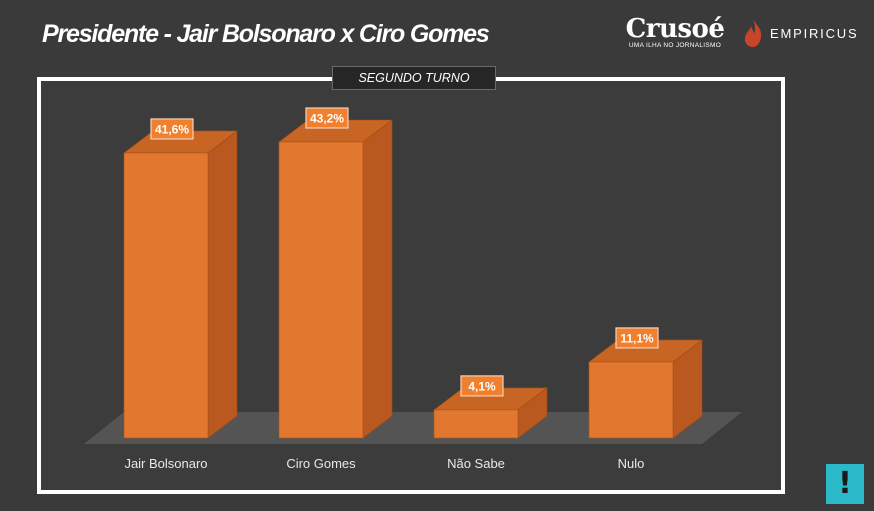  I want to click on crusoe-logo-name: Crusoé, so click(675, 29).